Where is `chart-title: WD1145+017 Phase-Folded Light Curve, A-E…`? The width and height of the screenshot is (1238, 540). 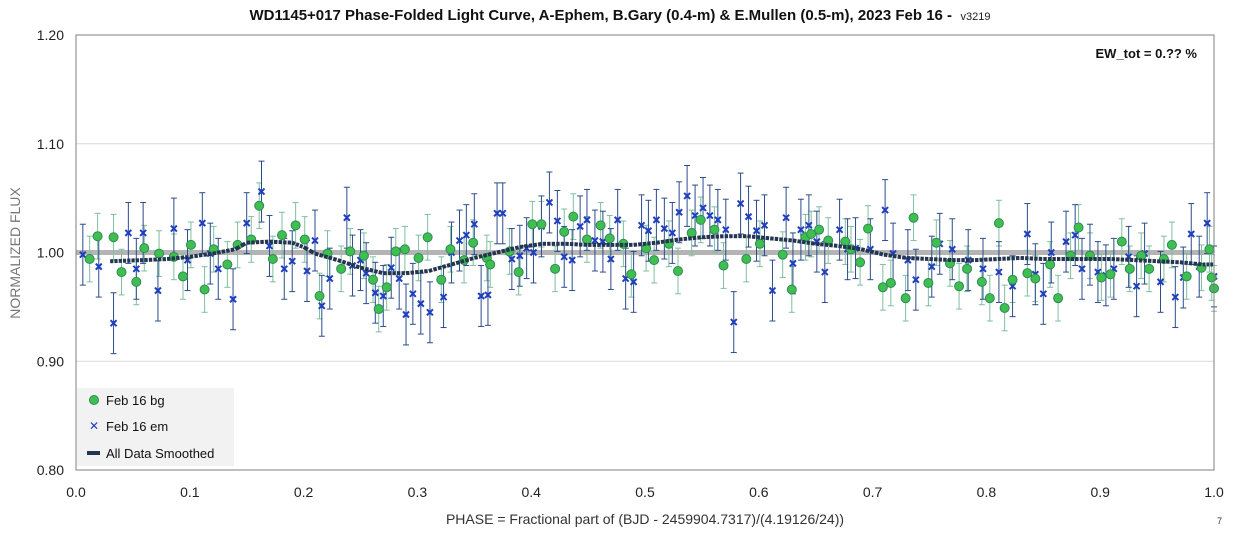 chart-title: WD1145+017 Phase-Folded Light Curve, A-E… is located at coordinates (601, 15).